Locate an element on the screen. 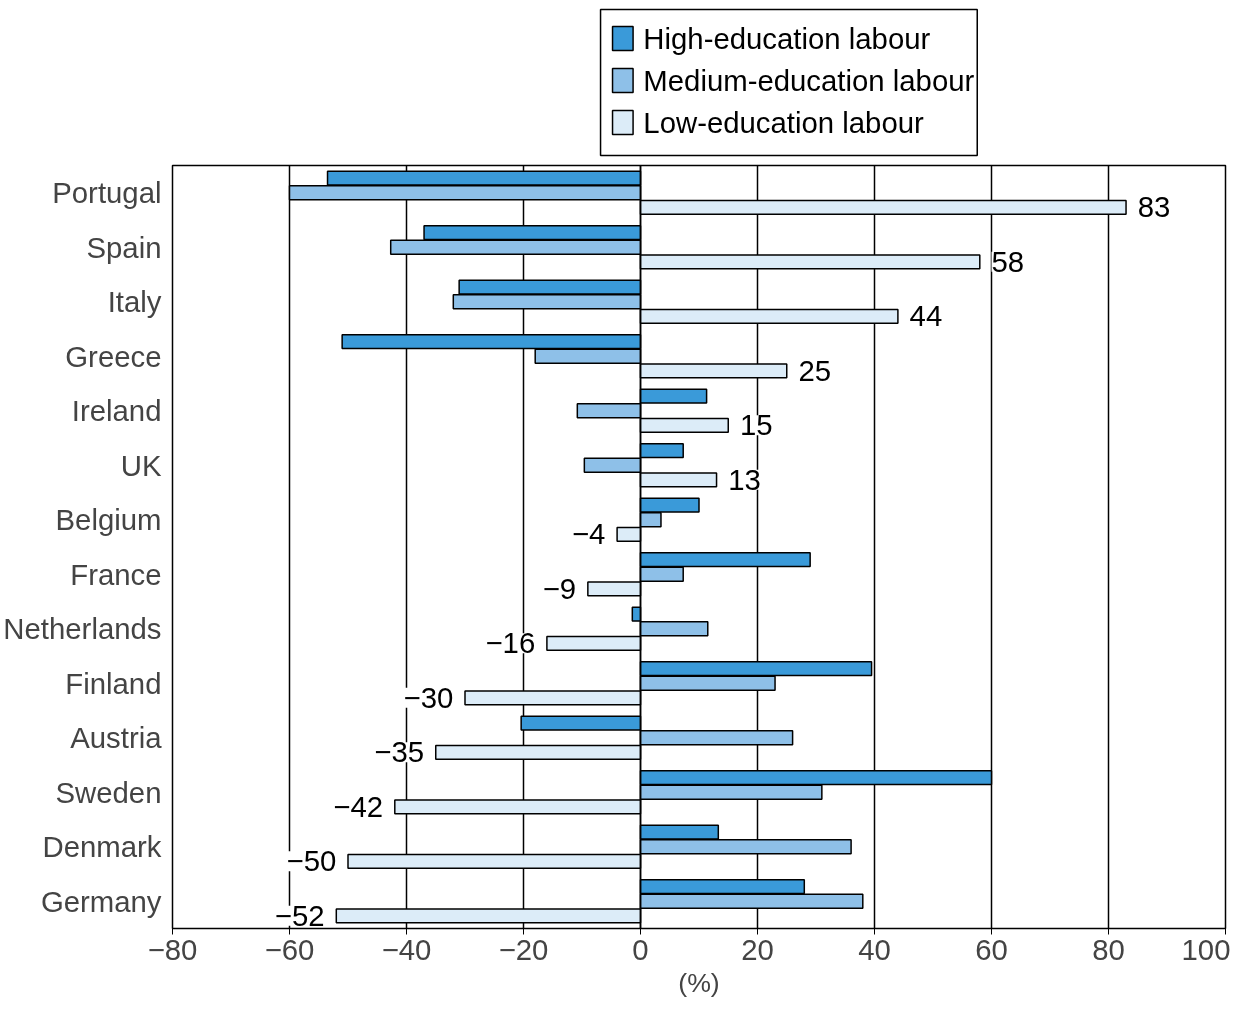  data-label: 58 is located at coordinates (1008, 261).